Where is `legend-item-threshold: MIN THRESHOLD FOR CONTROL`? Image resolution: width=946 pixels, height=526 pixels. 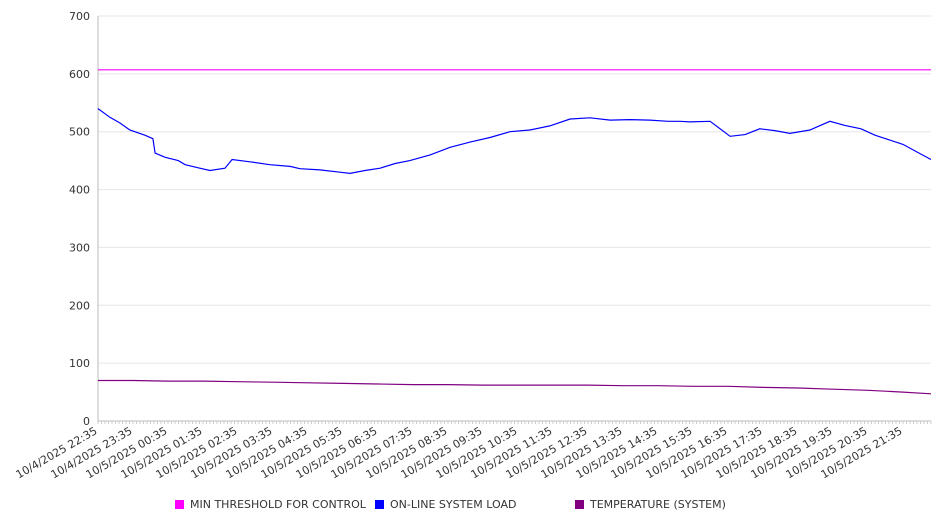
legend-item-threshold: MIN THRESHOLD FOR CONTROL is located at coordinates (270, 504).